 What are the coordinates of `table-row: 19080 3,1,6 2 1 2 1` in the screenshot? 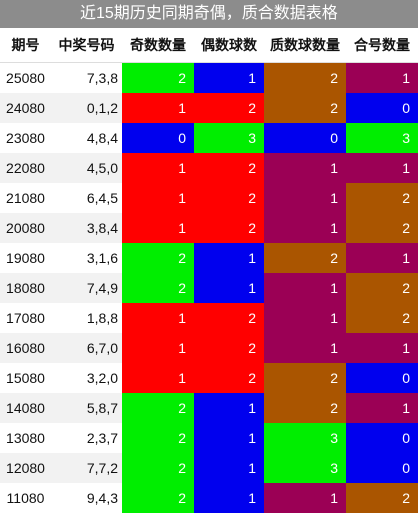 It's located at (209, 257).